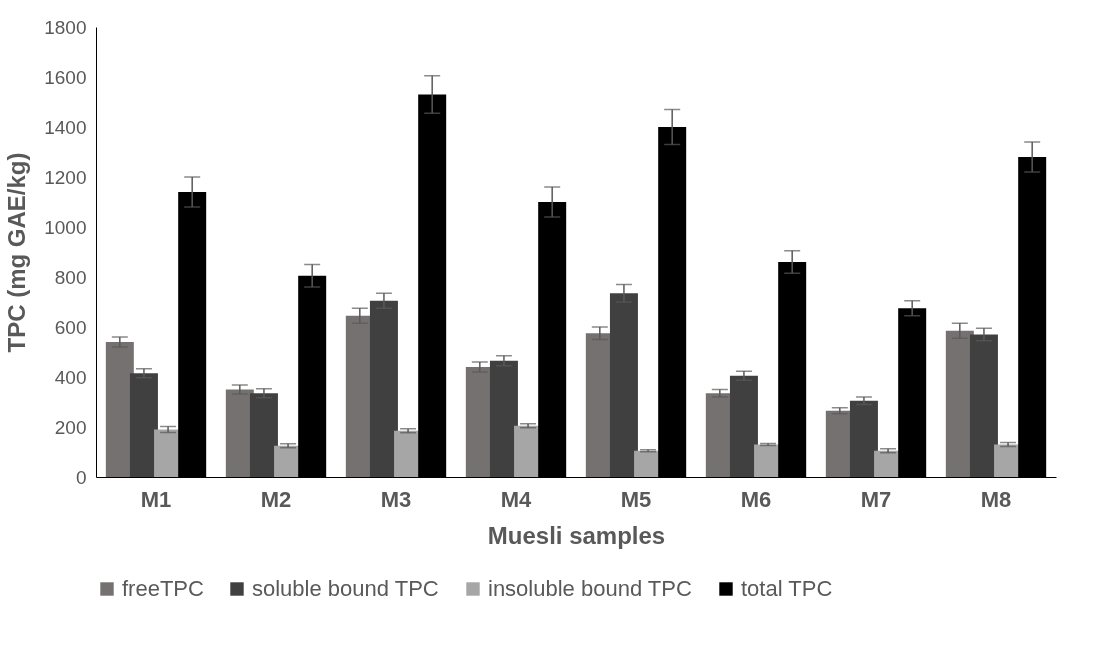 The image size is (1105, 664). I want to click on y-tick-label: 600, so click(70, 327).